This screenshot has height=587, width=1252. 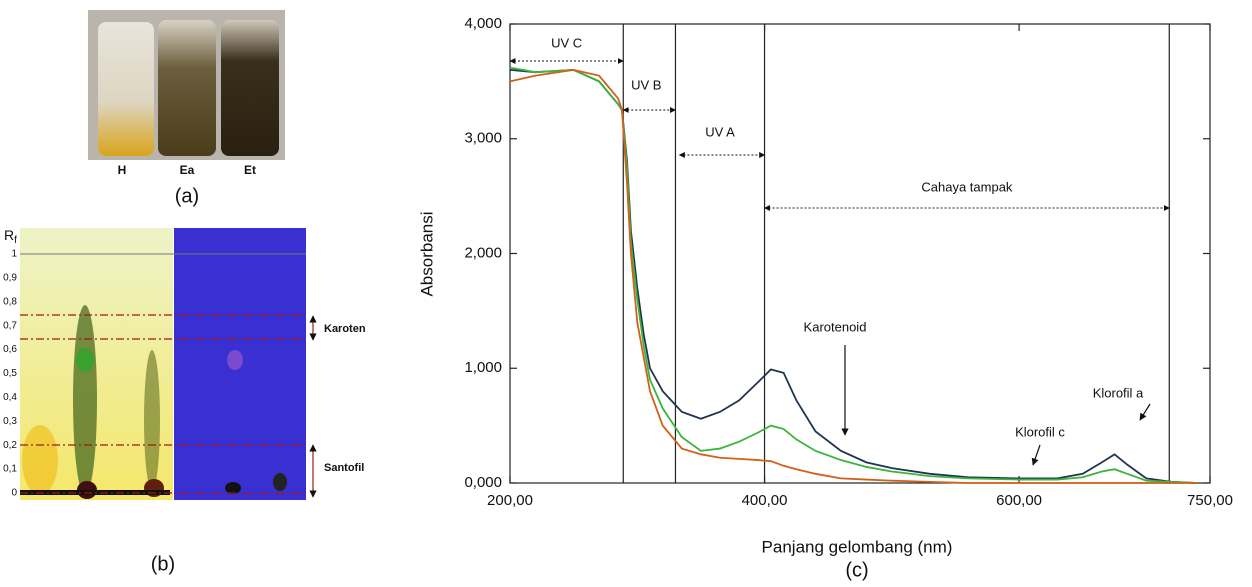 I want to click on y-tick-label: 0,000, so click(x=483, y=482).